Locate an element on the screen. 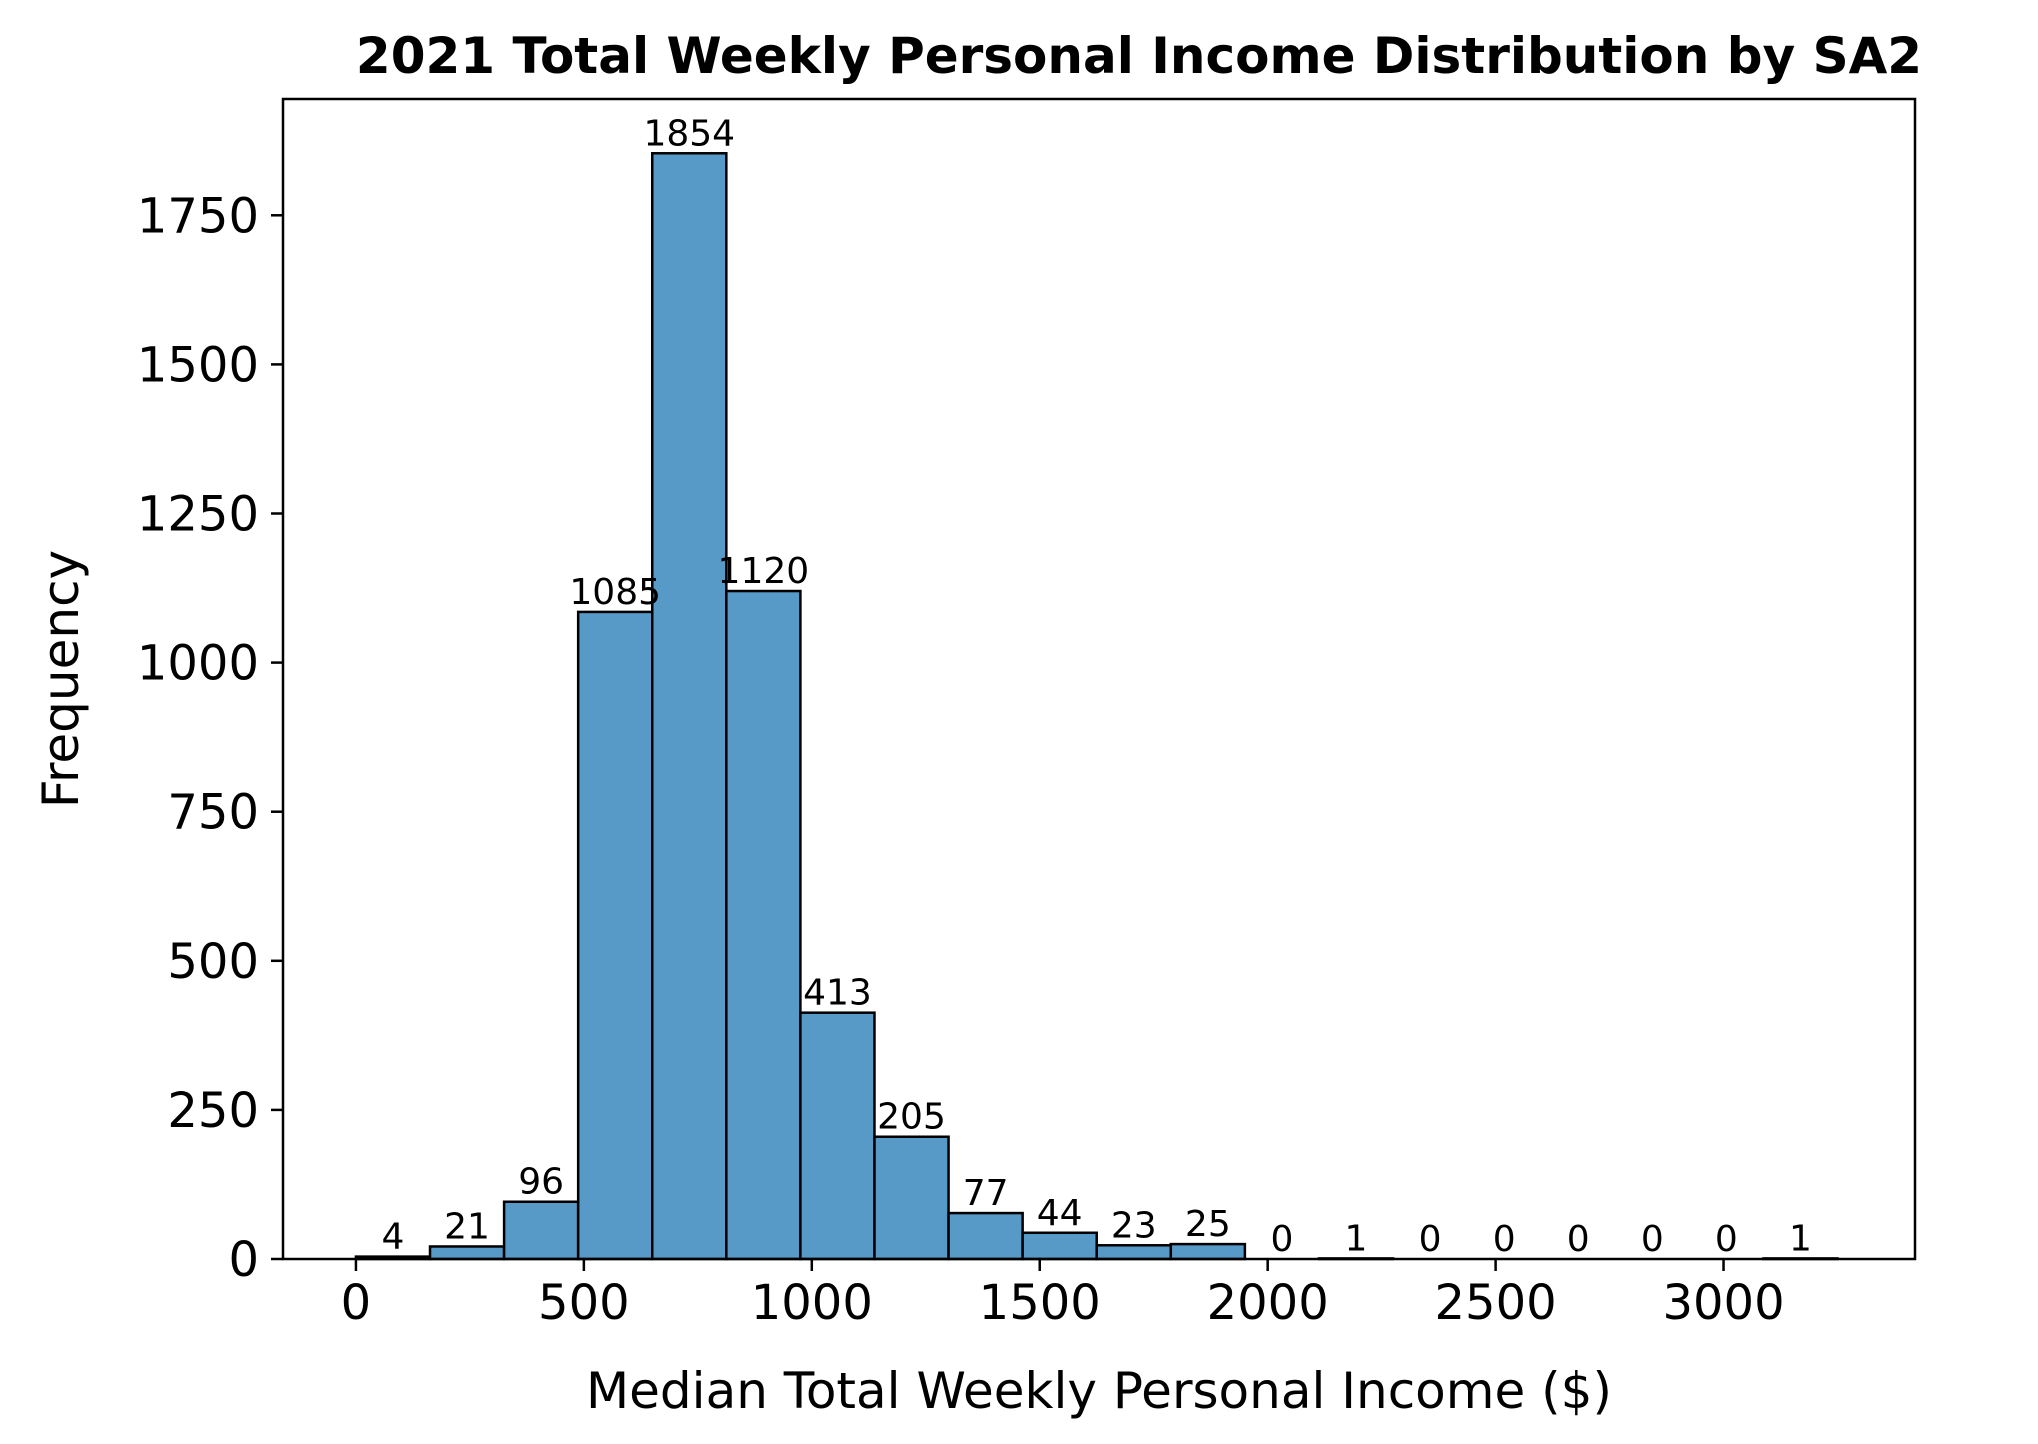 This screenshot has width=2038, height=1444. bar-value-label: 413 is located at coordinates (837, 993).